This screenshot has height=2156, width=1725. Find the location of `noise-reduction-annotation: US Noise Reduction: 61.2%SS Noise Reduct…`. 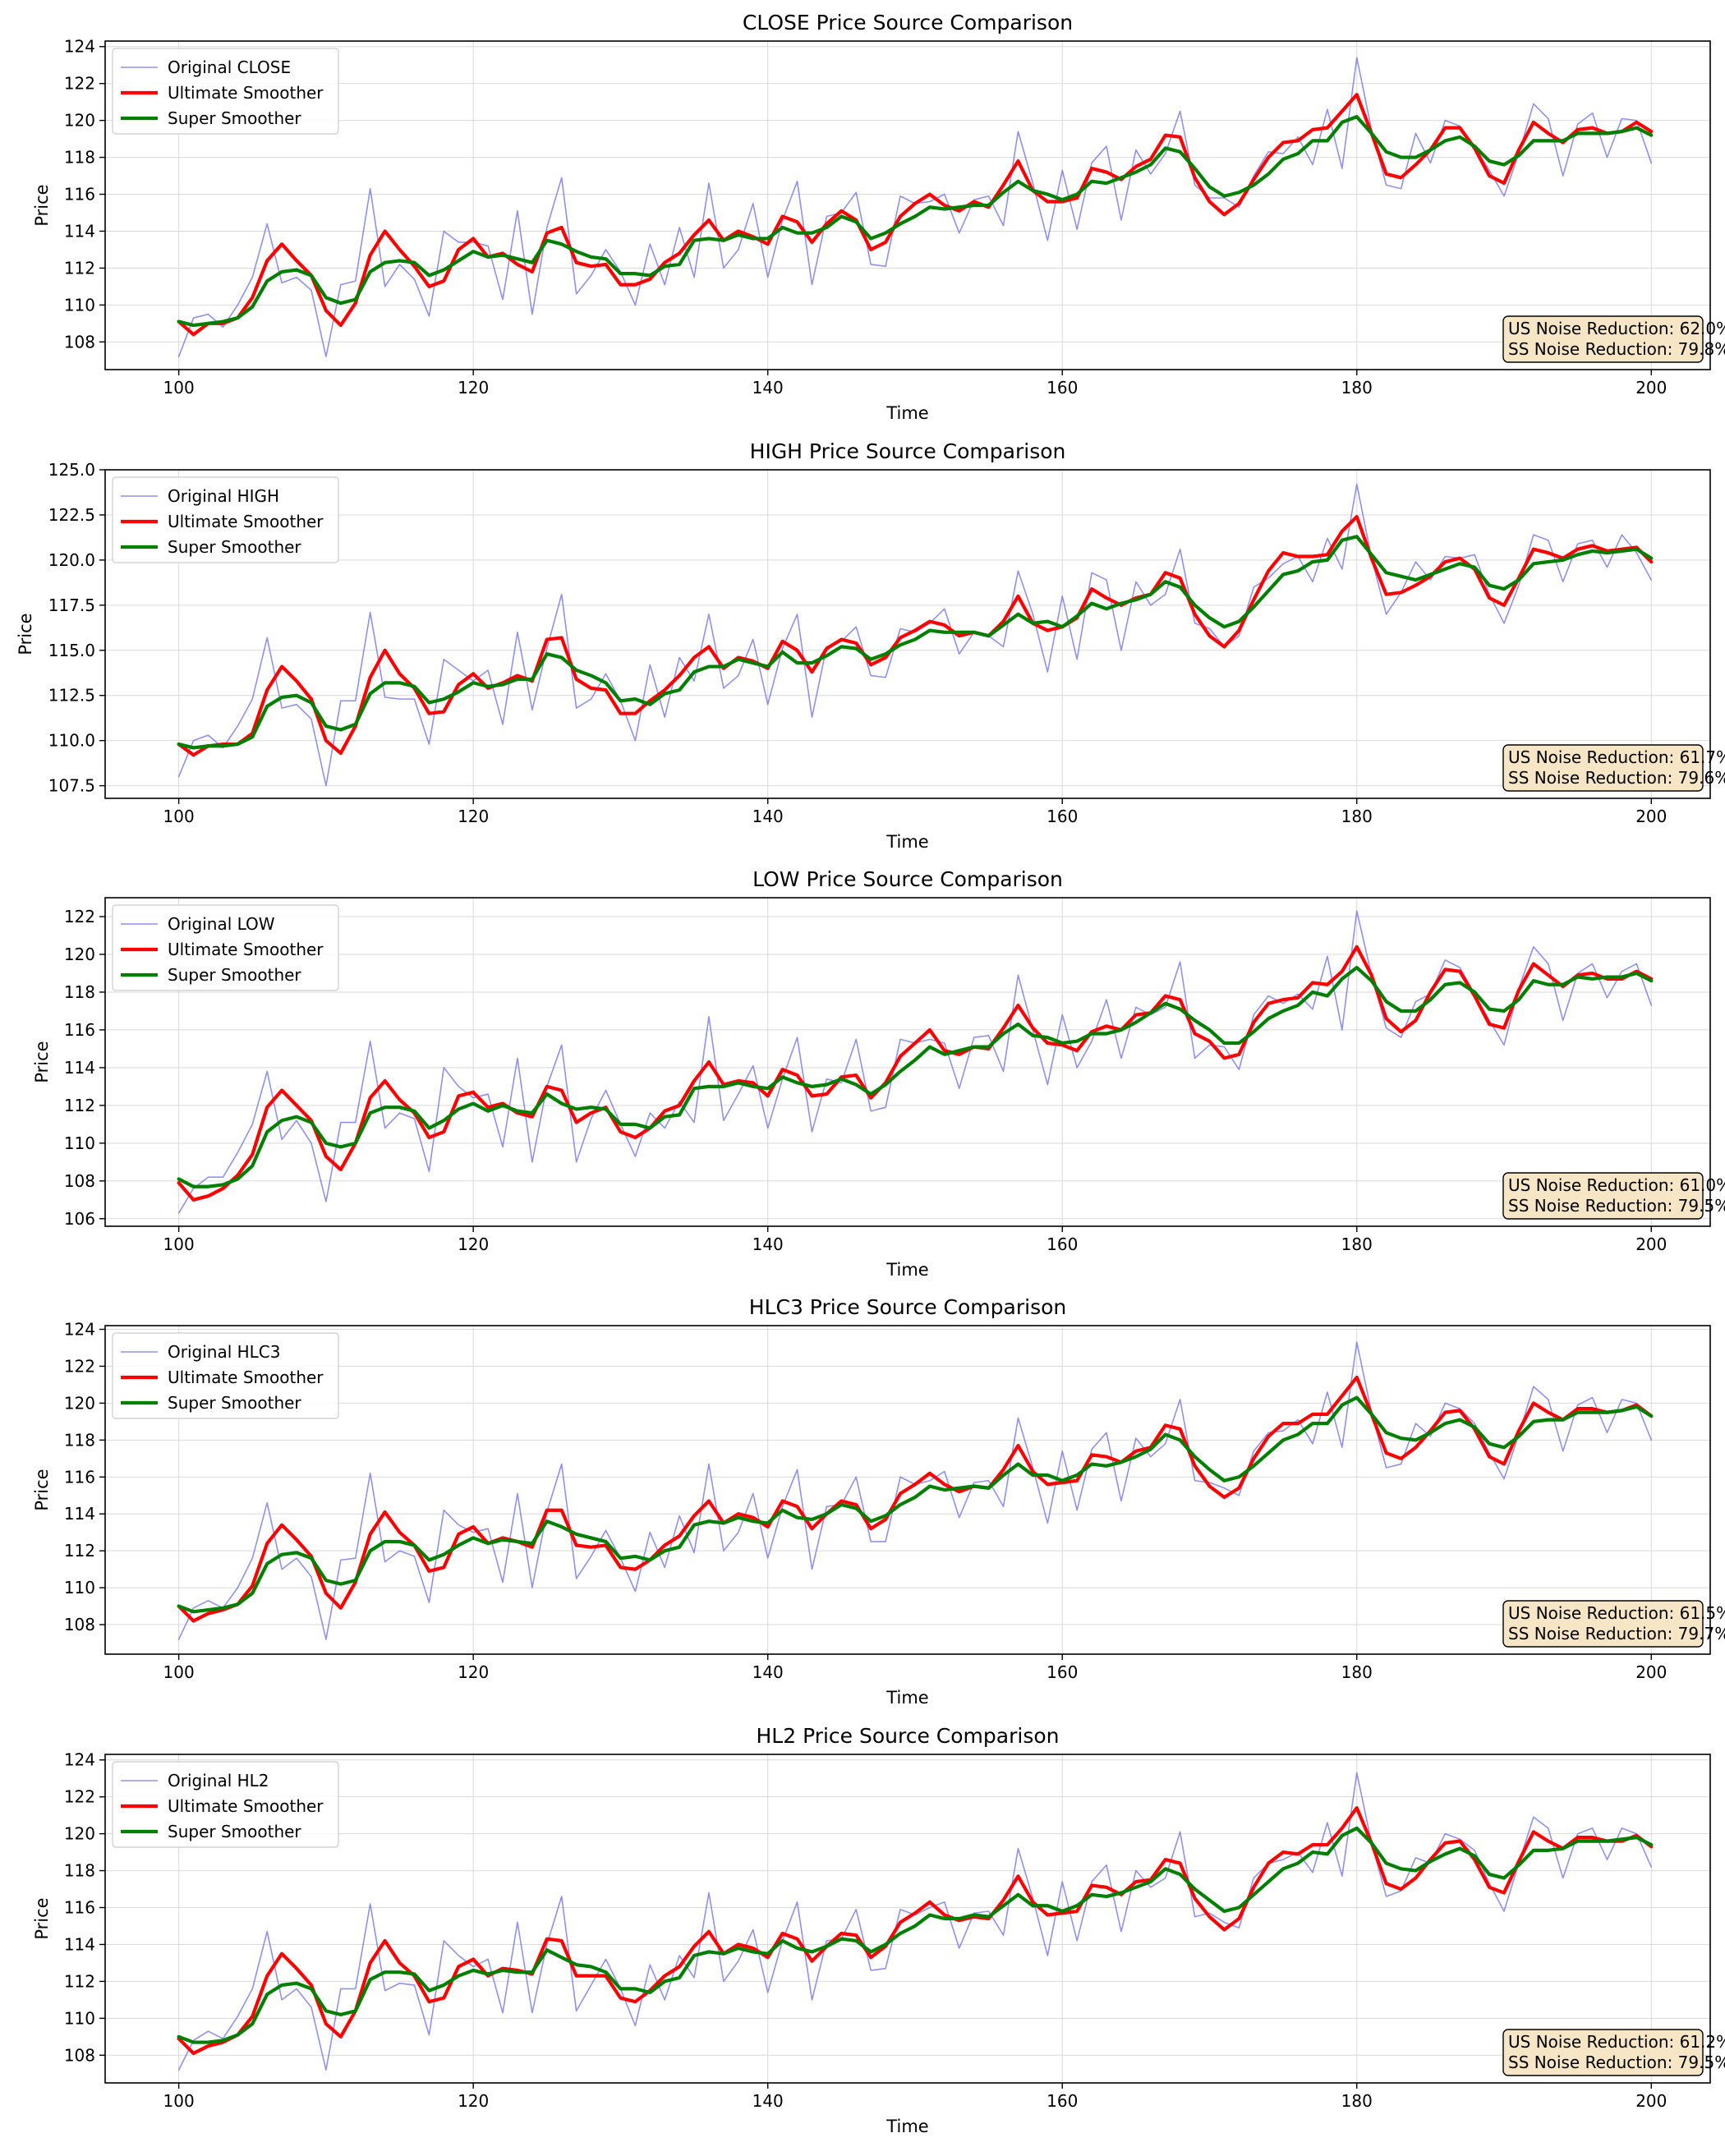

noise-reduction-annotation: US Noise Reduction: 61.2%SS Noise Reduct… is located at coordinates (1613, 2052).